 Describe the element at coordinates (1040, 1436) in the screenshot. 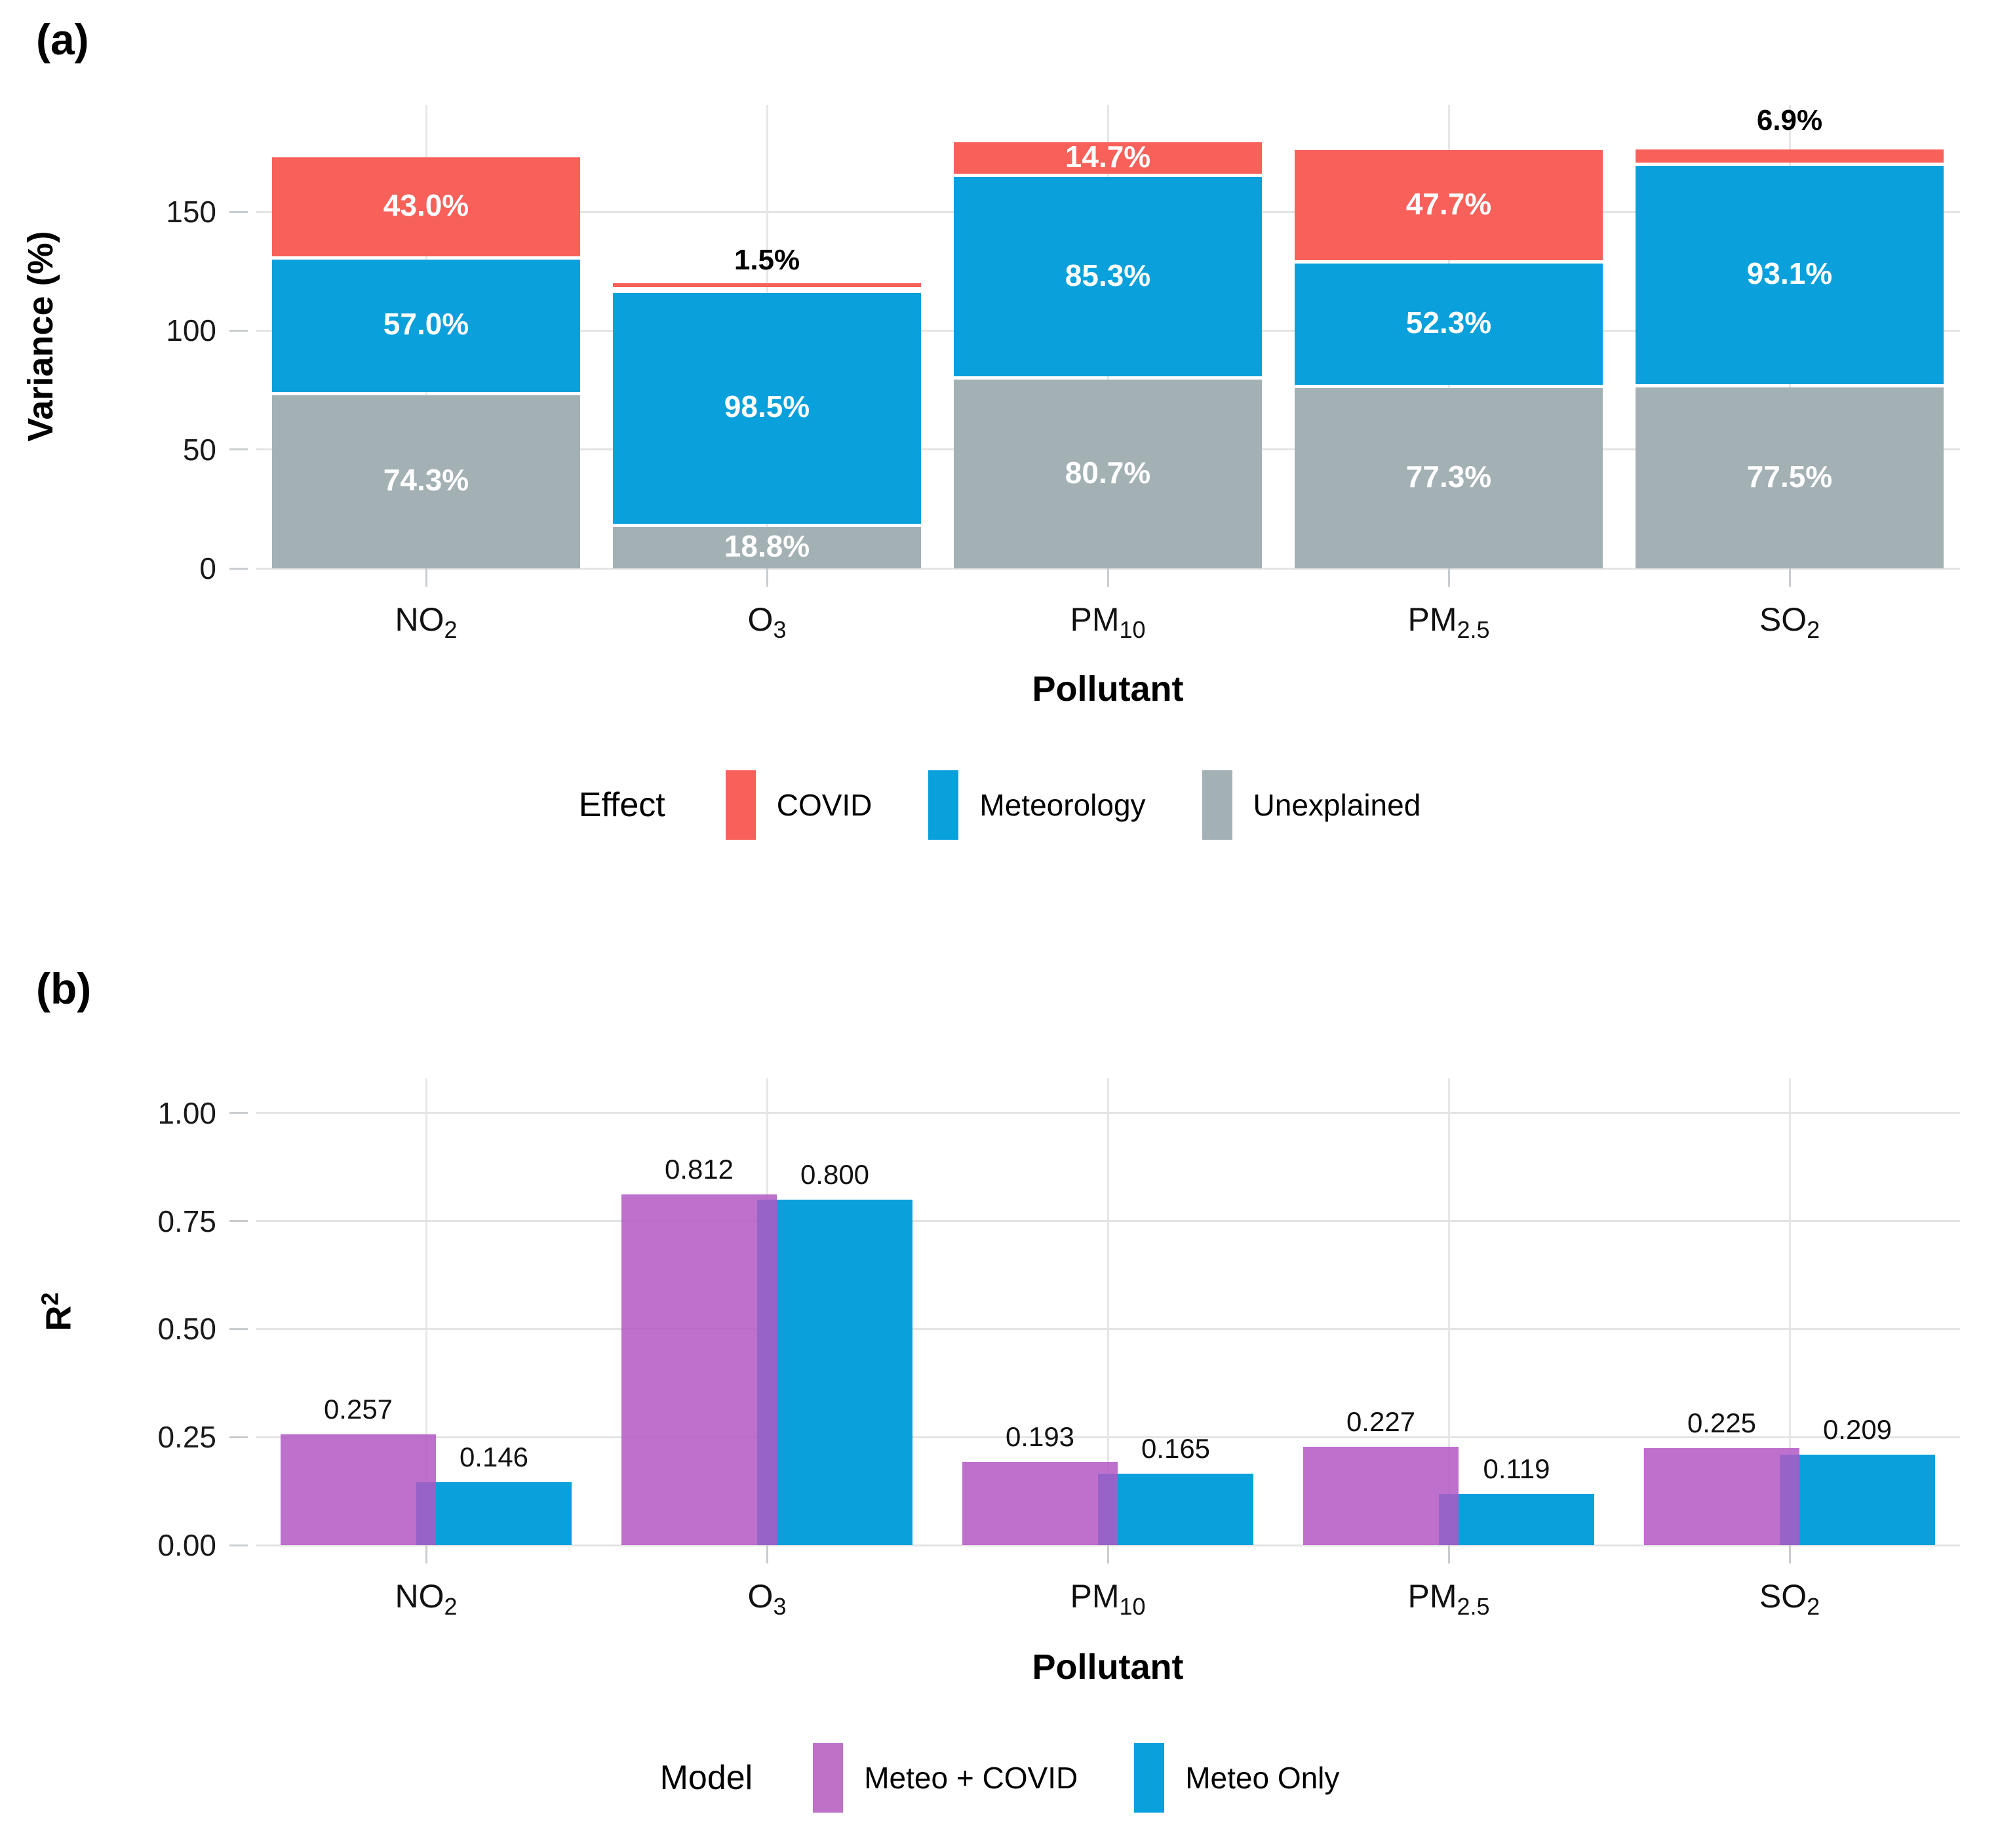

I see `bar-value-label: 0.193` at that location.